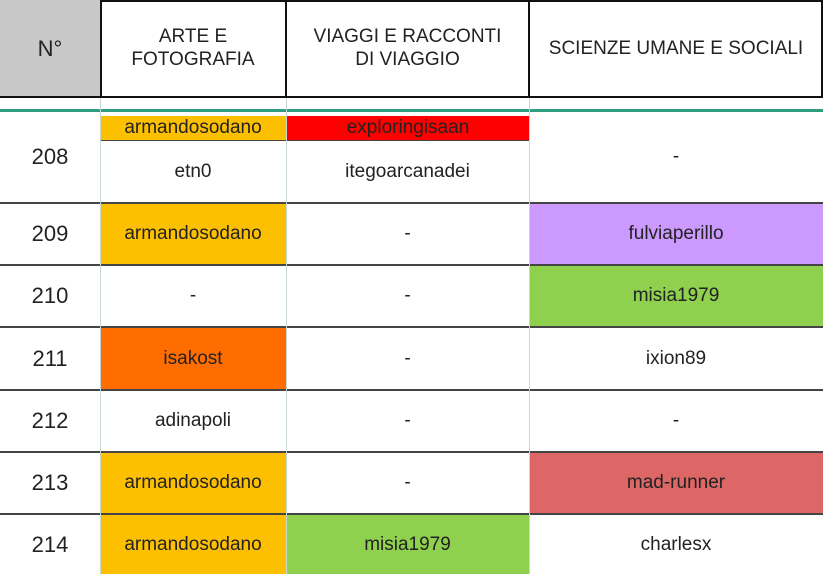 The height and width of the screenshot is (574, 823). I want to click on row-number: 212, so click(50, 420).